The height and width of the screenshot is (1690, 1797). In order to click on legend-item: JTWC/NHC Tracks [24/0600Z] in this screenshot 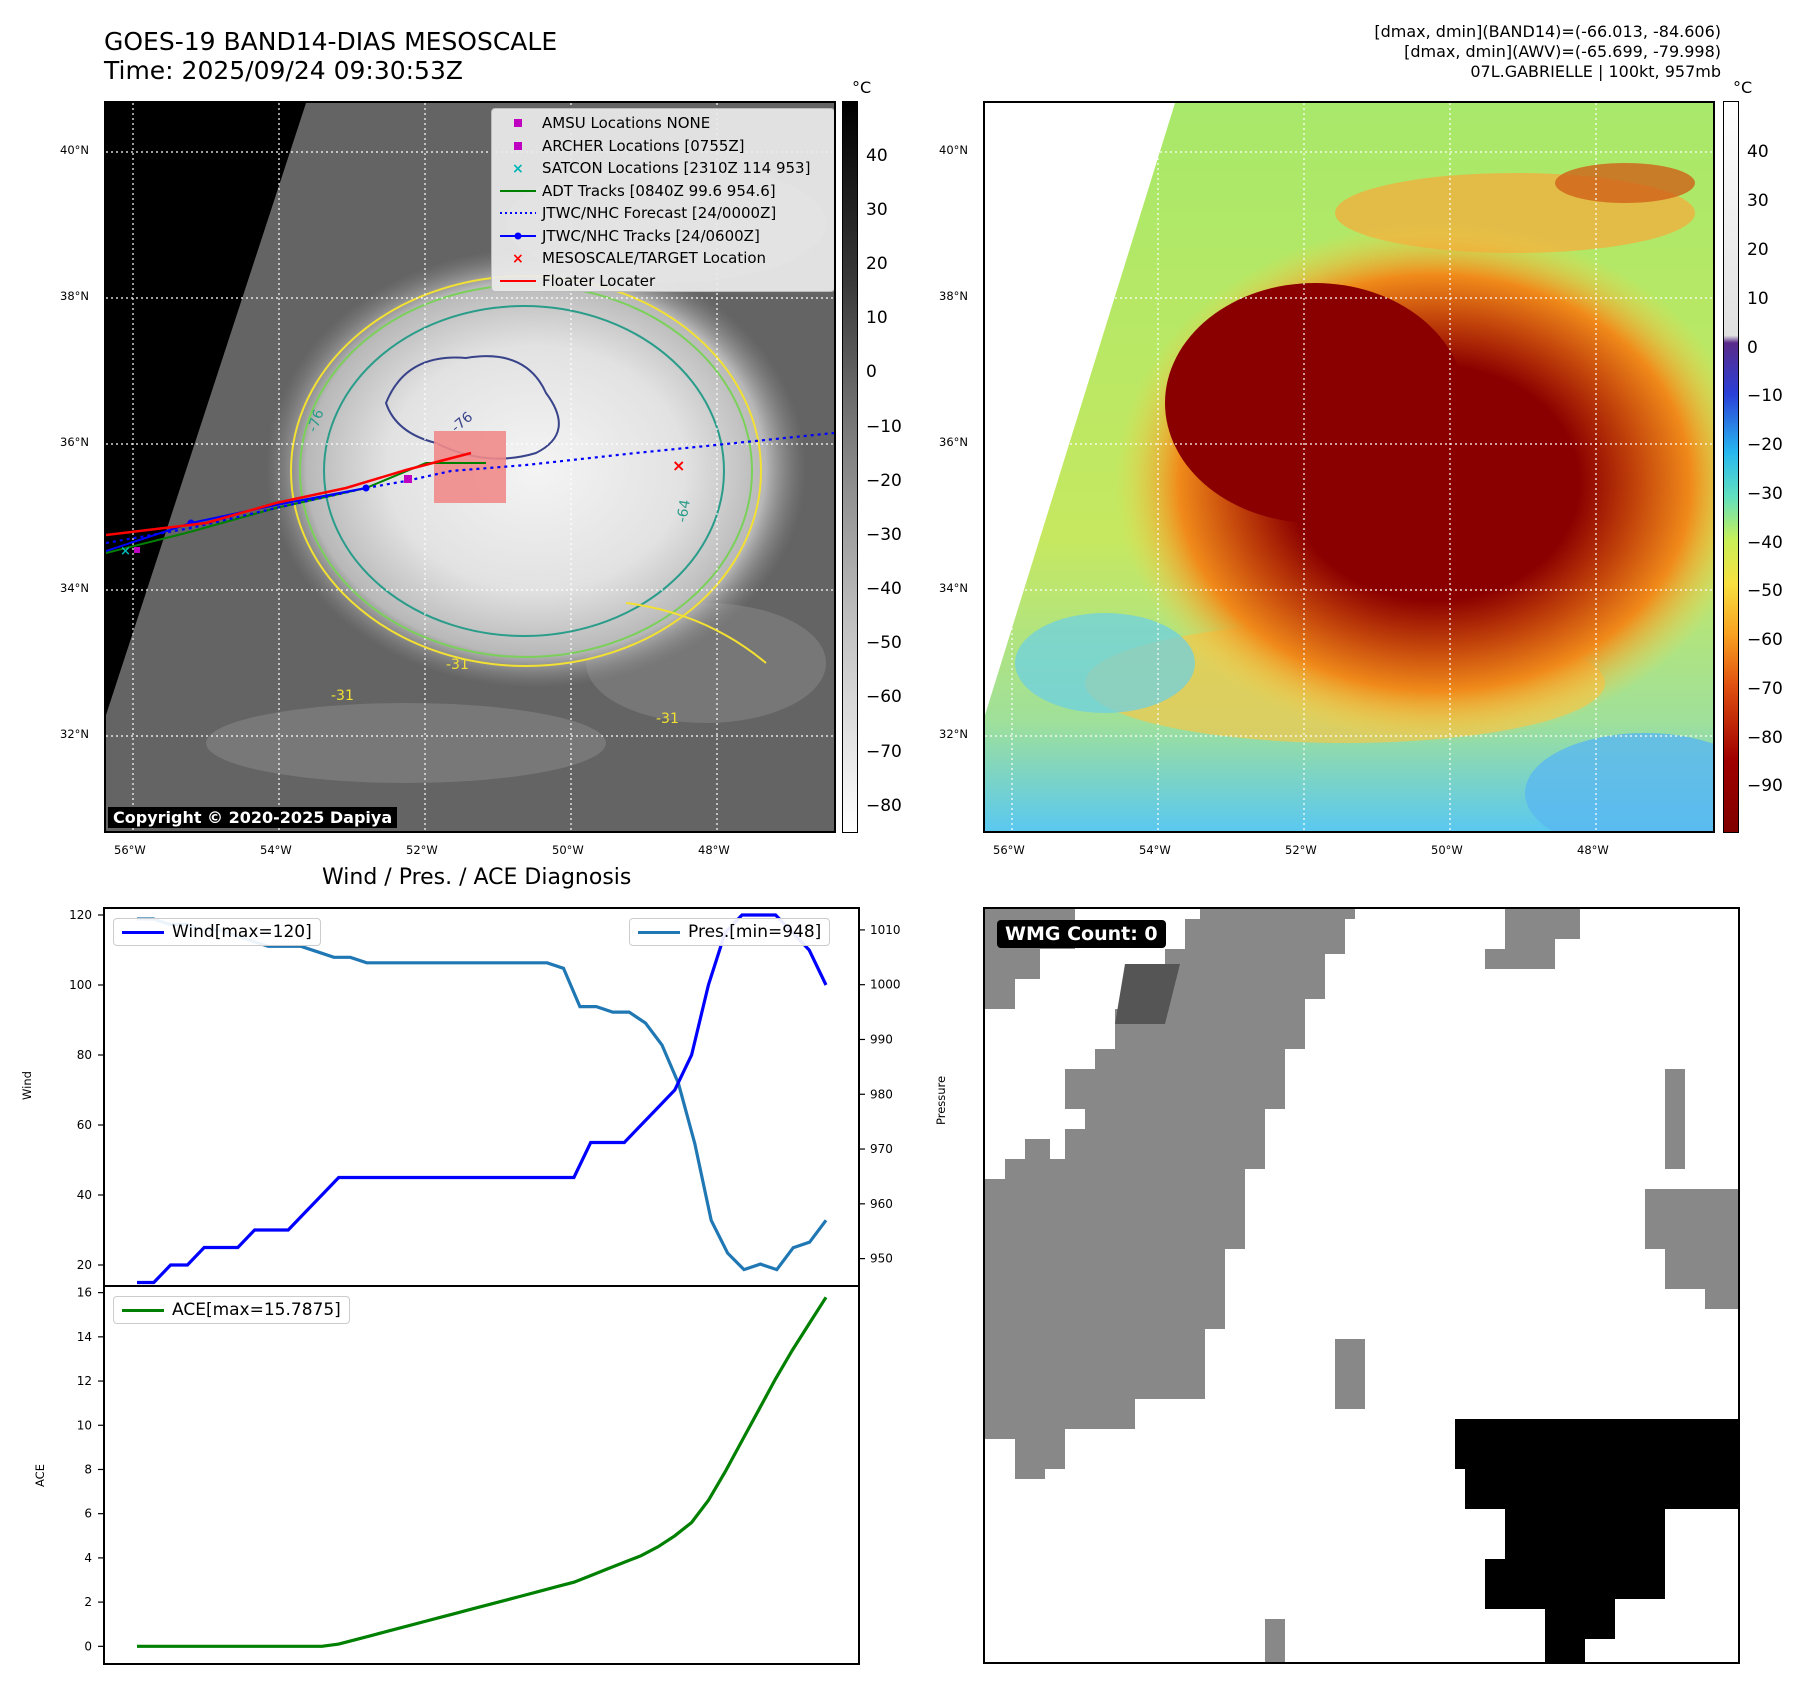, I will do `click(663, 235)`.